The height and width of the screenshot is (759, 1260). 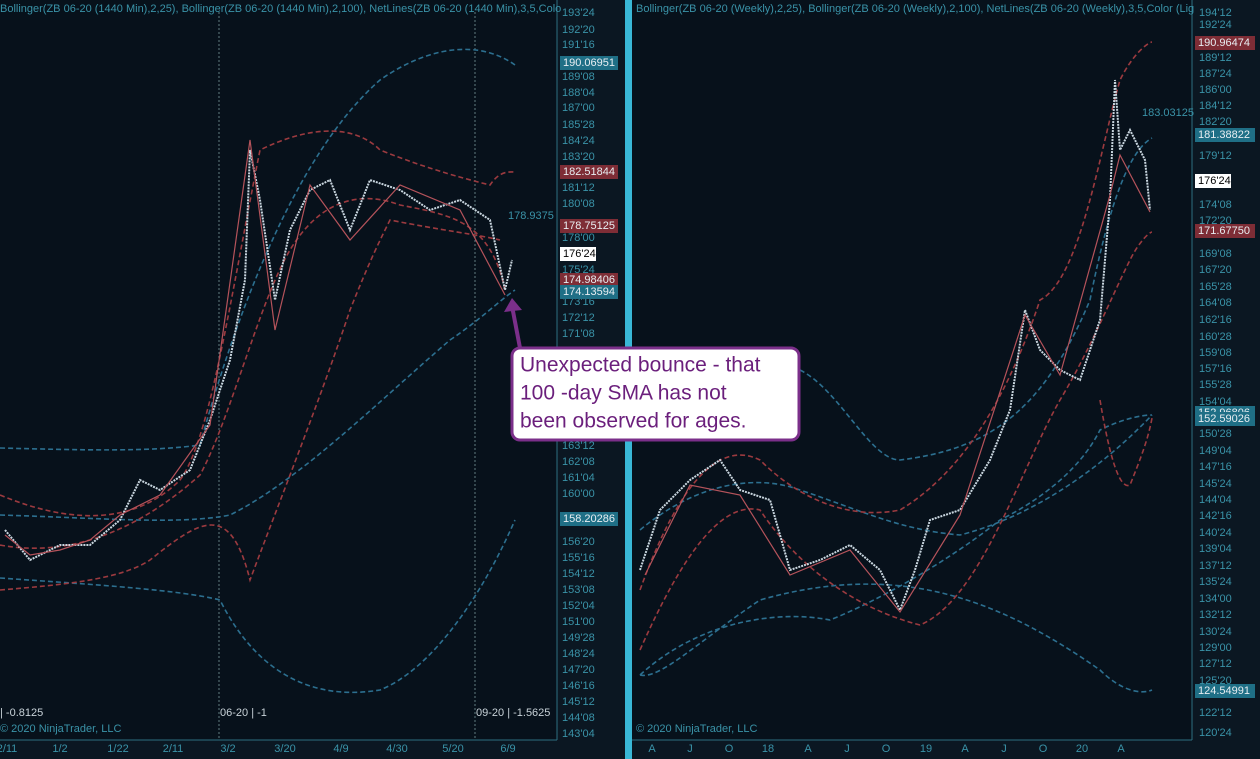 What do you see at coordinates (1215, 434) in the screenshot?
I see `price-label: 150'28` at bounding box center [1215, 434].